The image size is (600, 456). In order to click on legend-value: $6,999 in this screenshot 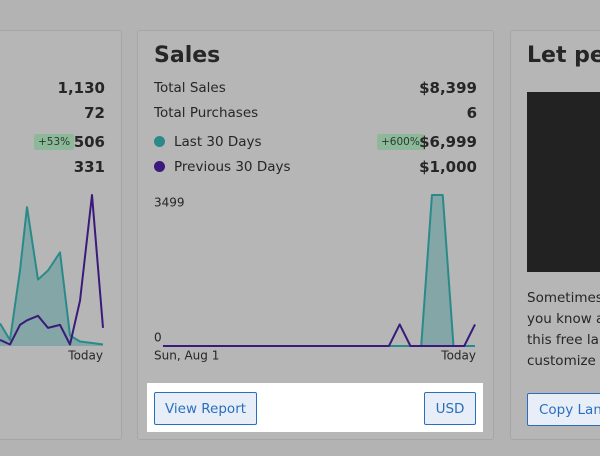, I will do `click(448, 142)`.